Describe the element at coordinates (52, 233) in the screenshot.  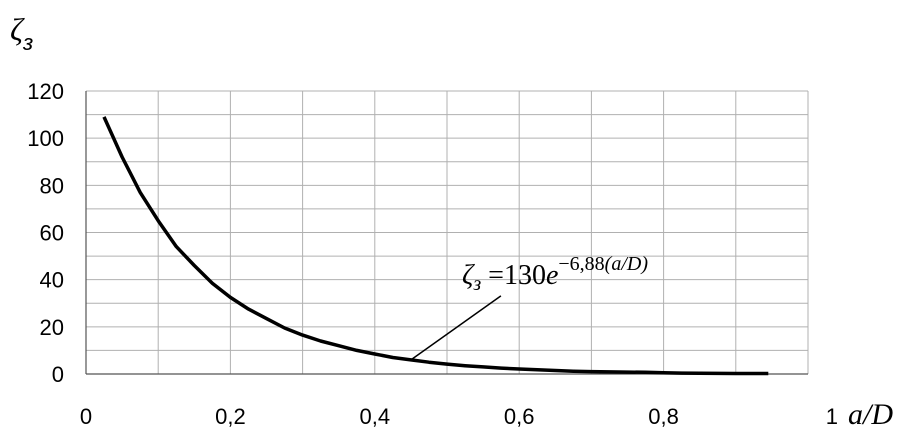
I see `y-tick-label: 60` at that location.